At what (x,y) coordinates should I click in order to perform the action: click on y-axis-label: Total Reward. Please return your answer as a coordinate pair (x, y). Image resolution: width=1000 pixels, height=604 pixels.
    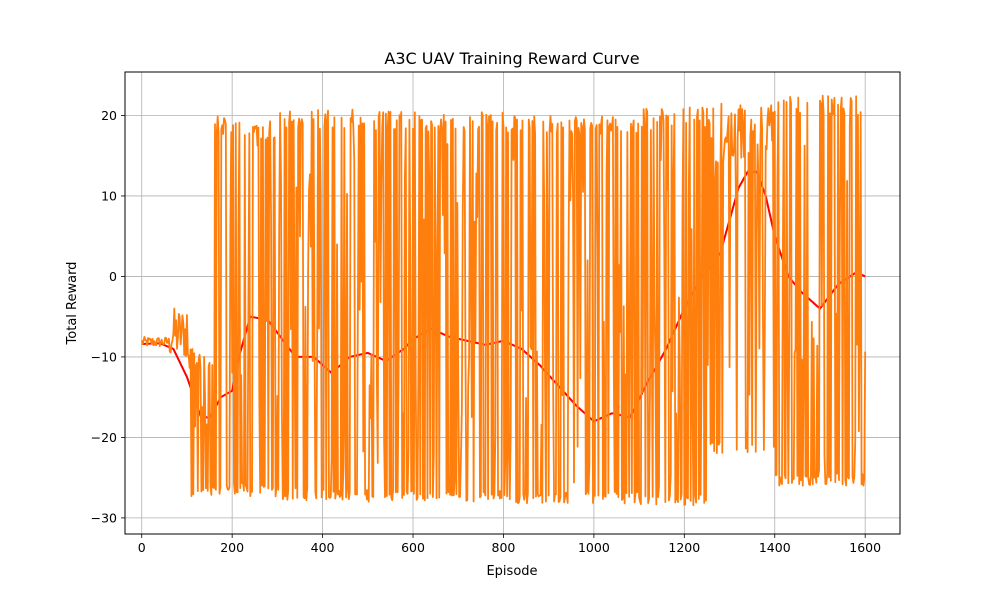
    Looking at the image, I should click on (72, 304).